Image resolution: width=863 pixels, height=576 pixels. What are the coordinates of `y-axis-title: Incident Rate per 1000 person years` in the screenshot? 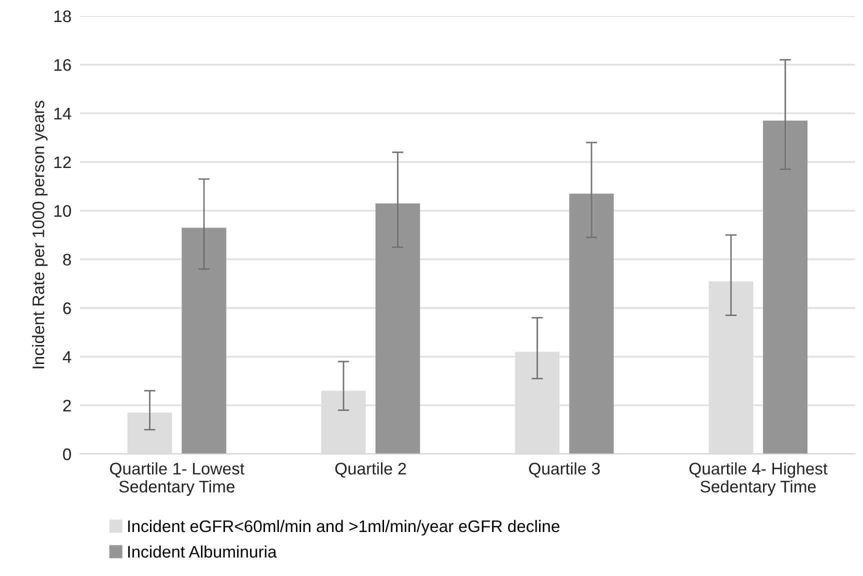 It's located at (40, 234).